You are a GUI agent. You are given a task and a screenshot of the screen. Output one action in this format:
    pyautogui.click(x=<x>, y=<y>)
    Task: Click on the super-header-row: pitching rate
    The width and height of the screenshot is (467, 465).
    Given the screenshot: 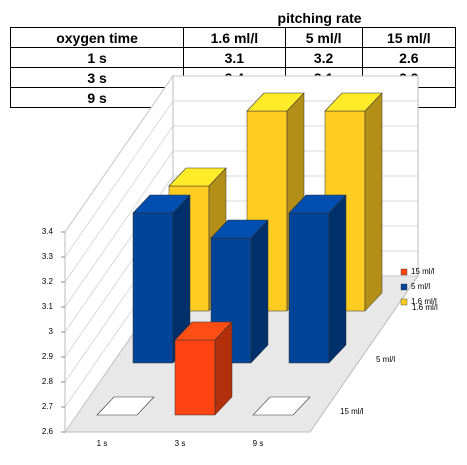 What is the action you would take?
    pyautogui.click(x=233, y=18)
    